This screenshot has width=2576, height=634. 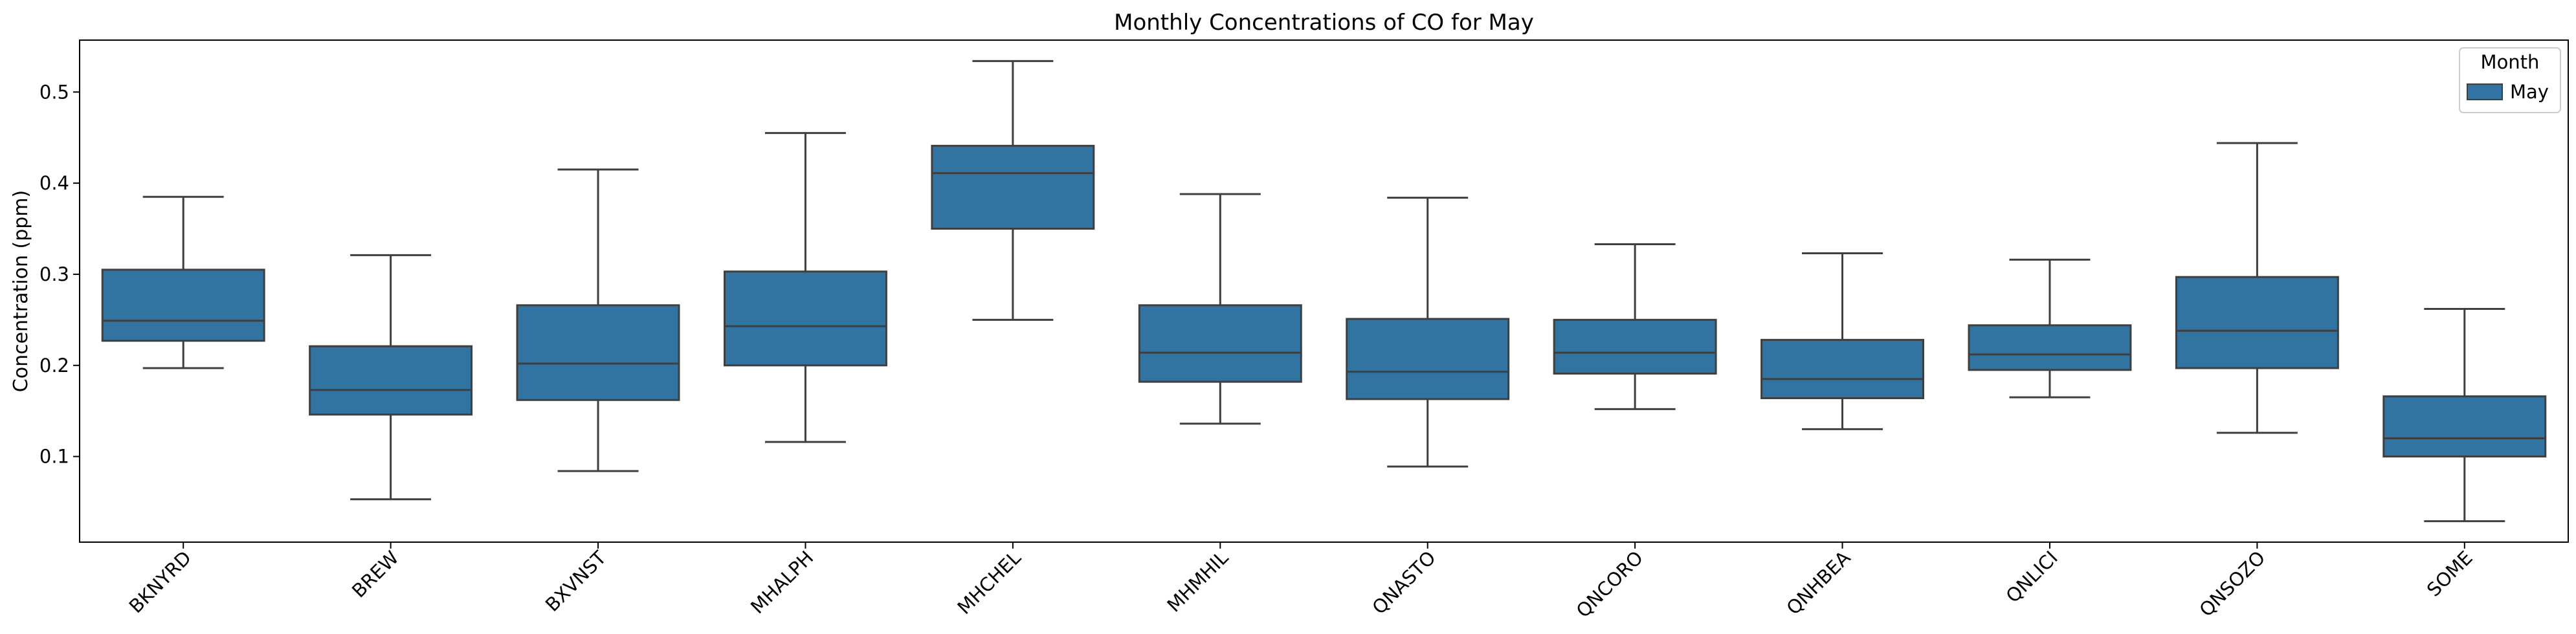 What do you see at coordinates (575, 581) in the screenshot?
I see `x-tick-label-bxvnst: BXVNST` at bounding box center [575, 581].